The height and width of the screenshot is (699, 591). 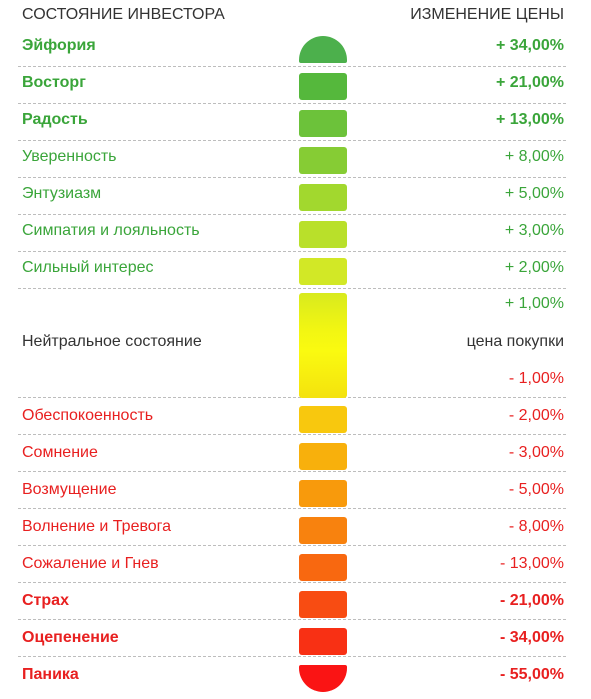 I want to click on scale-row: Обеспокоенность - 2,00%, so click(x=292, y=415).